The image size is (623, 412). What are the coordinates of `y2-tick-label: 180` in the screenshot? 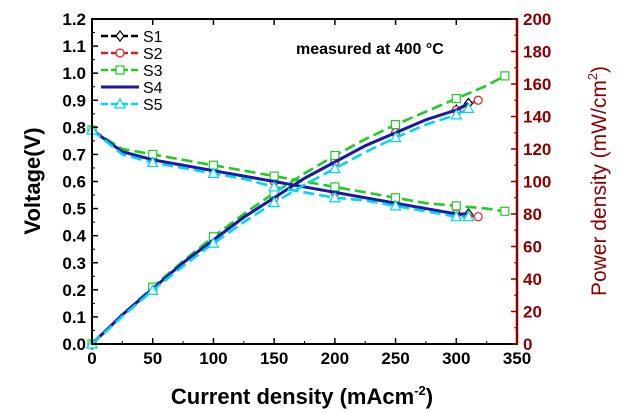 It's located at (537, 52).